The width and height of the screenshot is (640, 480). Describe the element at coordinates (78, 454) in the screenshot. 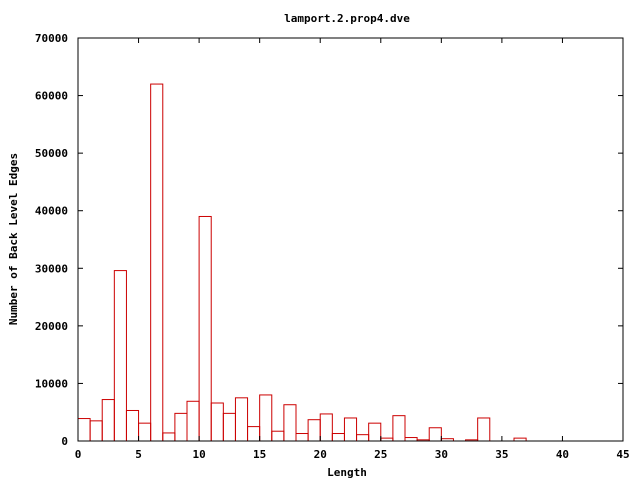

I see `x-tick-label: 0` at that location.